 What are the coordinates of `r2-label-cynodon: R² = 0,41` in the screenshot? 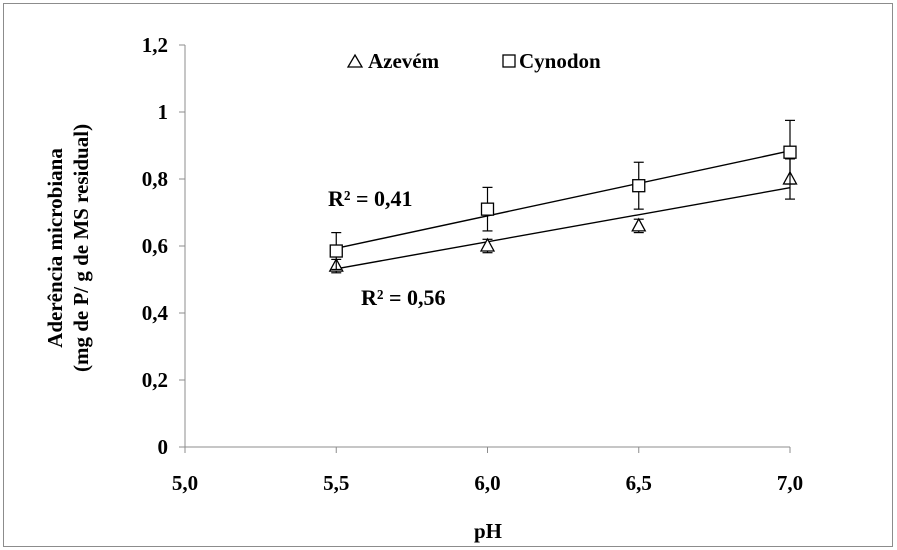 It's located at (370, 198).